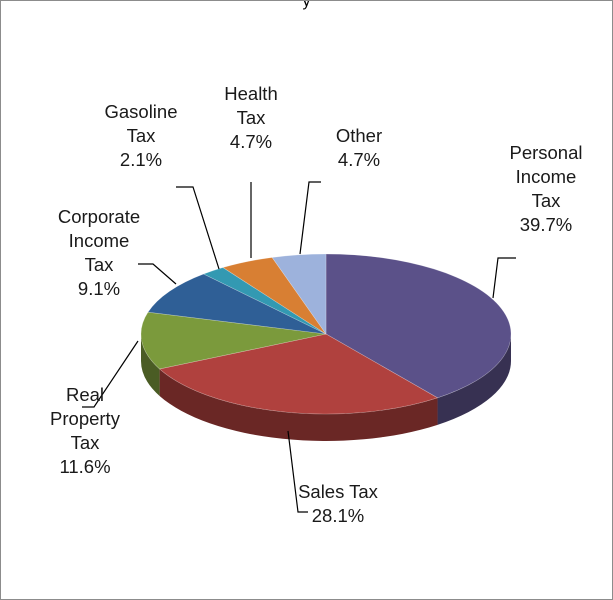  Describe the element at coordinates (84, 466) in the screenshot. I see `data-label-value-2: 11.6%` at that location.